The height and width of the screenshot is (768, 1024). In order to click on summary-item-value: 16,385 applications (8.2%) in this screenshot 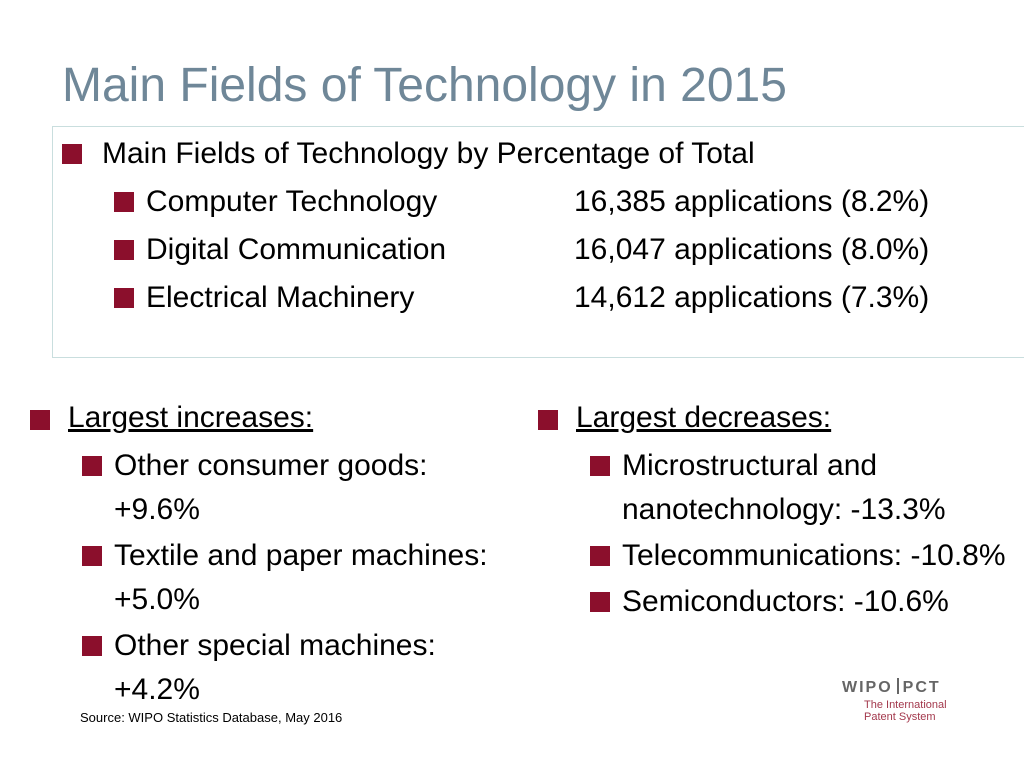, I will do `click(752, 201)`.